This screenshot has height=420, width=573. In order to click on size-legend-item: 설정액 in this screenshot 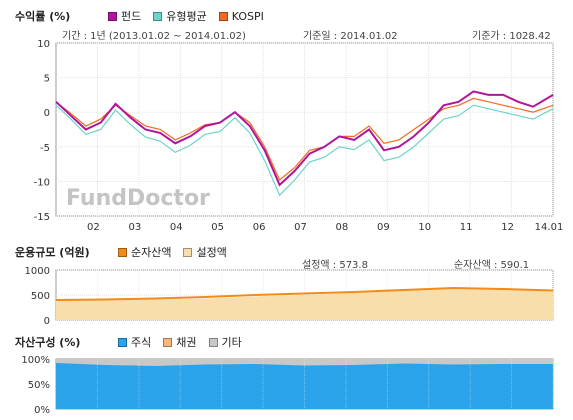, I will do `click(205, 252)`.